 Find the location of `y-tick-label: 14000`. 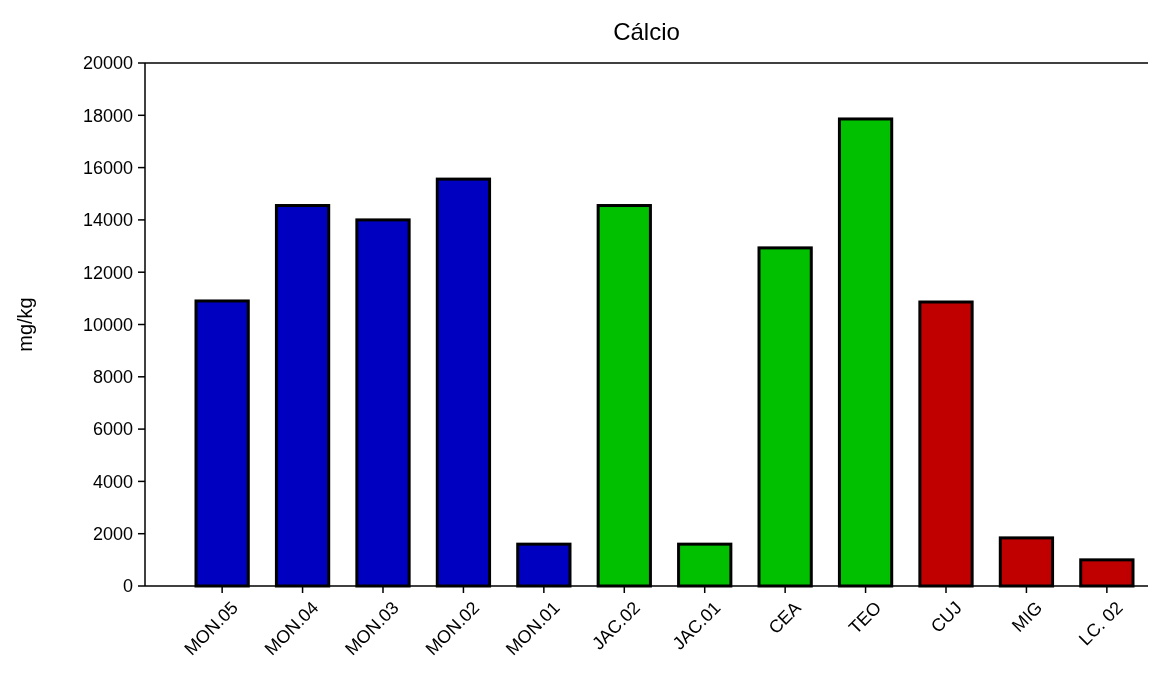

y-tick-label: 14000 is located at coordinates (107, 220).